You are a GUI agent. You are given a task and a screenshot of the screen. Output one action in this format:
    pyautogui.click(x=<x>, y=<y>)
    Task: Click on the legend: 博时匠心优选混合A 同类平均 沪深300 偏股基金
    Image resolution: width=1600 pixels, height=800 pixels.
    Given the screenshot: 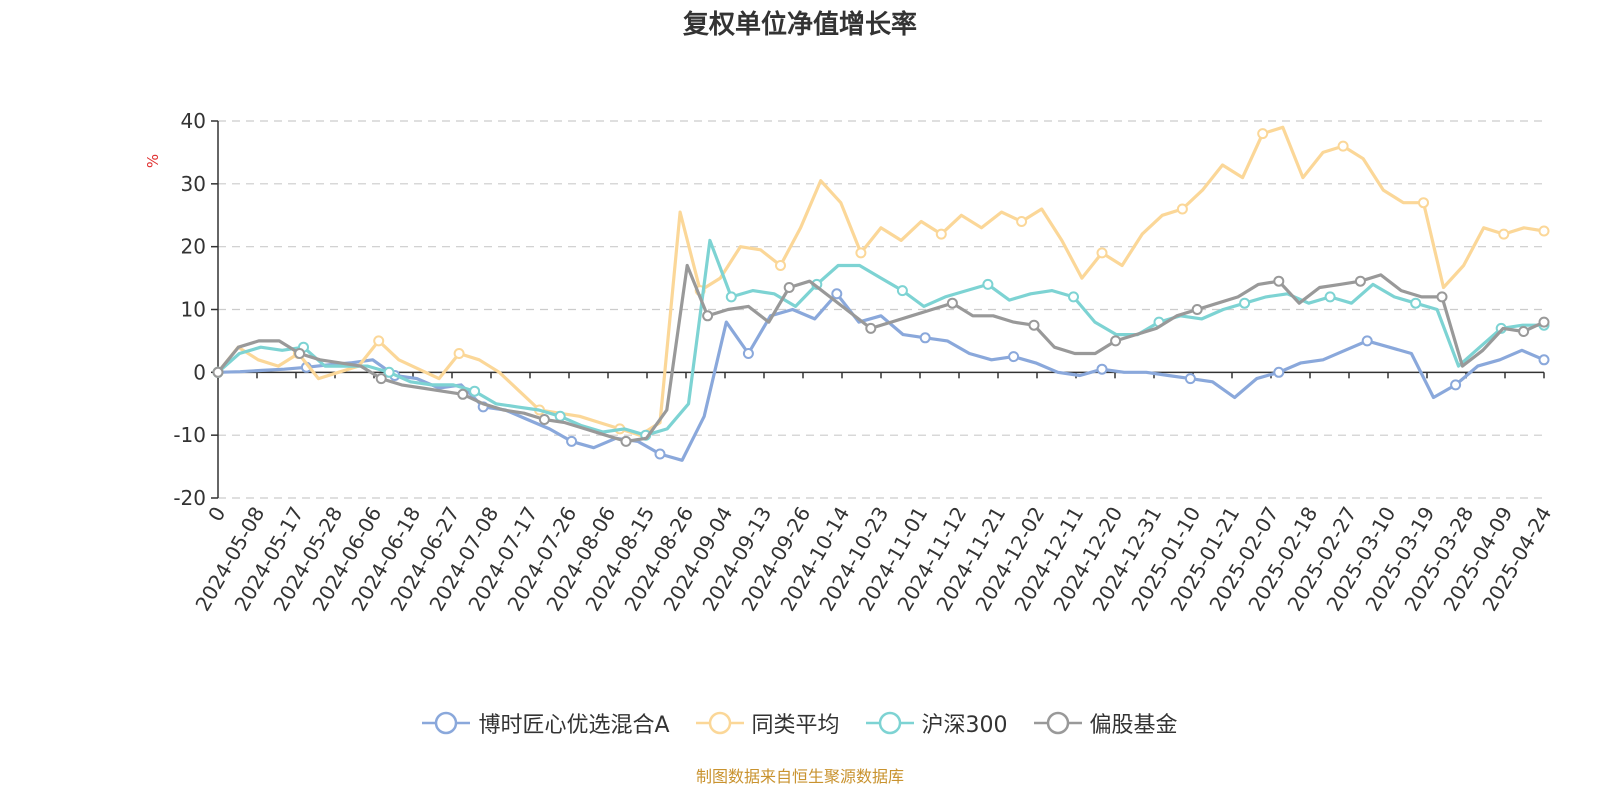 What is the action you would take?
    pyautogui.click(x=800, y=723)
    